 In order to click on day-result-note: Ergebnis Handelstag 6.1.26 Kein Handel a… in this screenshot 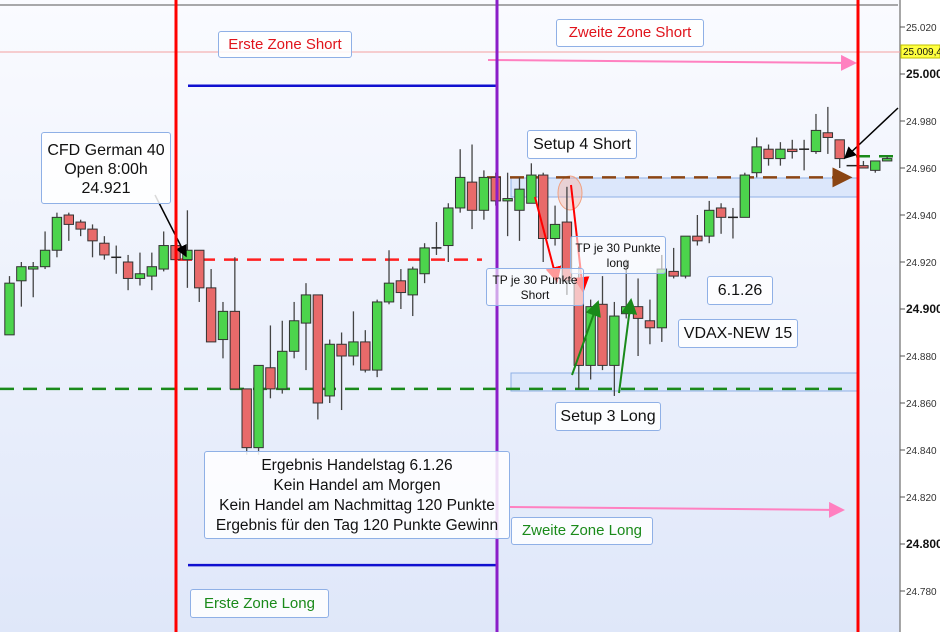, I will do `click(357, 495)`.